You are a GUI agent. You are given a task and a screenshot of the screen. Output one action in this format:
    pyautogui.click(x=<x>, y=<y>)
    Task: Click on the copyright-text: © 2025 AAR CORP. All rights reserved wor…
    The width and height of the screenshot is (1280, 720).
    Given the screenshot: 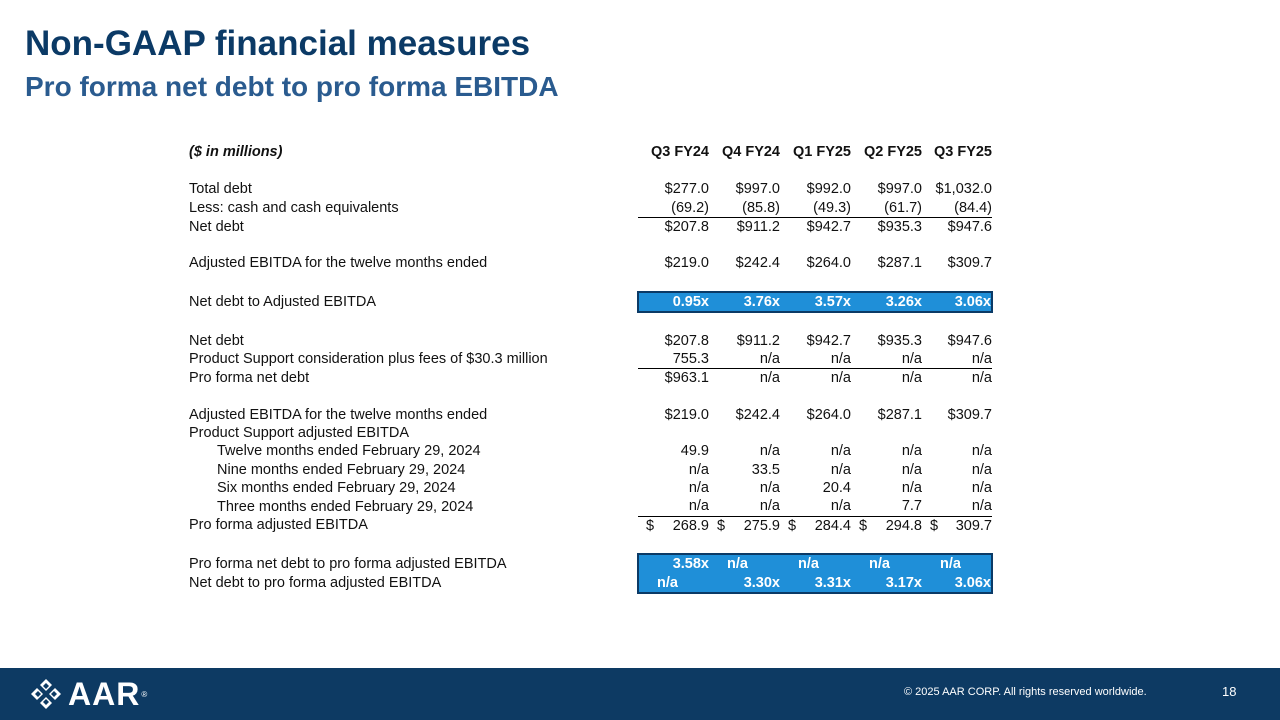 What is the action you would take?
    pyautogui.click(x=1025, y=692)
    